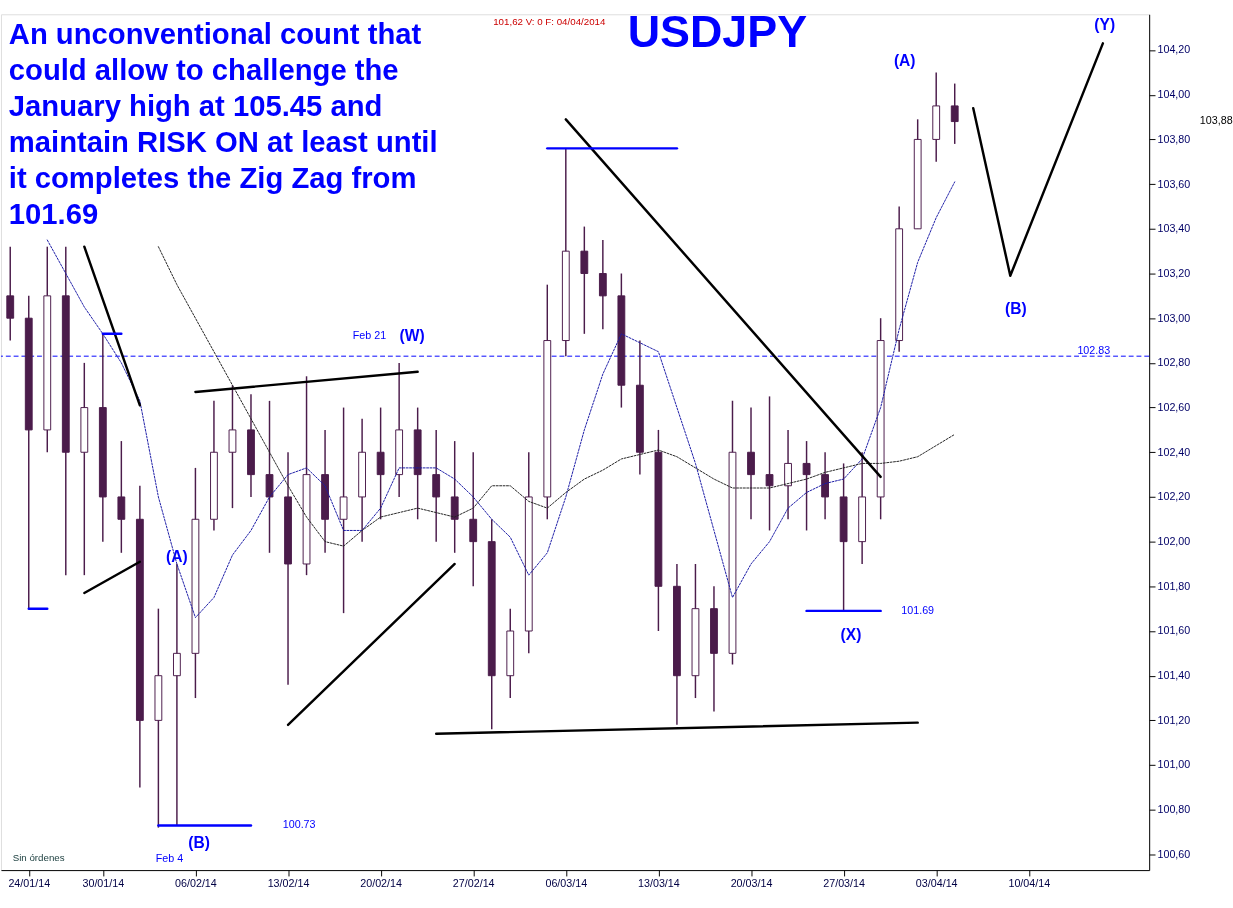 This screenshot has width=1233, height=908. Describe the element at coordinates (1174, 853) in the screenshot. I see `y-tick-label: 100,60` at that location.